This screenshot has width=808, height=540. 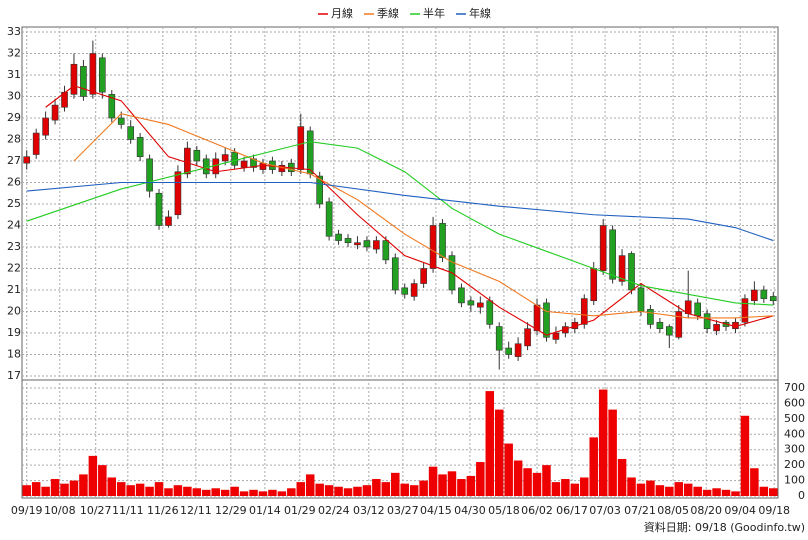 What do you see at coordinates (14, 246) in the screenshot?
I see `y-tick-label: 23` at bounding box center [14, 246].